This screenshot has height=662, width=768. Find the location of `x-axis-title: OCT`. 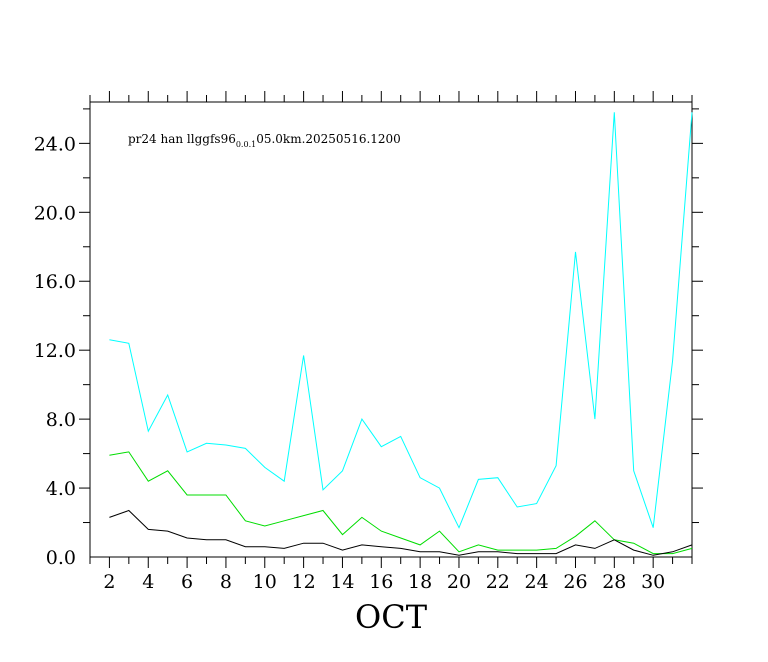

x-axis-title: OCT is located at coordinates (391, 617).